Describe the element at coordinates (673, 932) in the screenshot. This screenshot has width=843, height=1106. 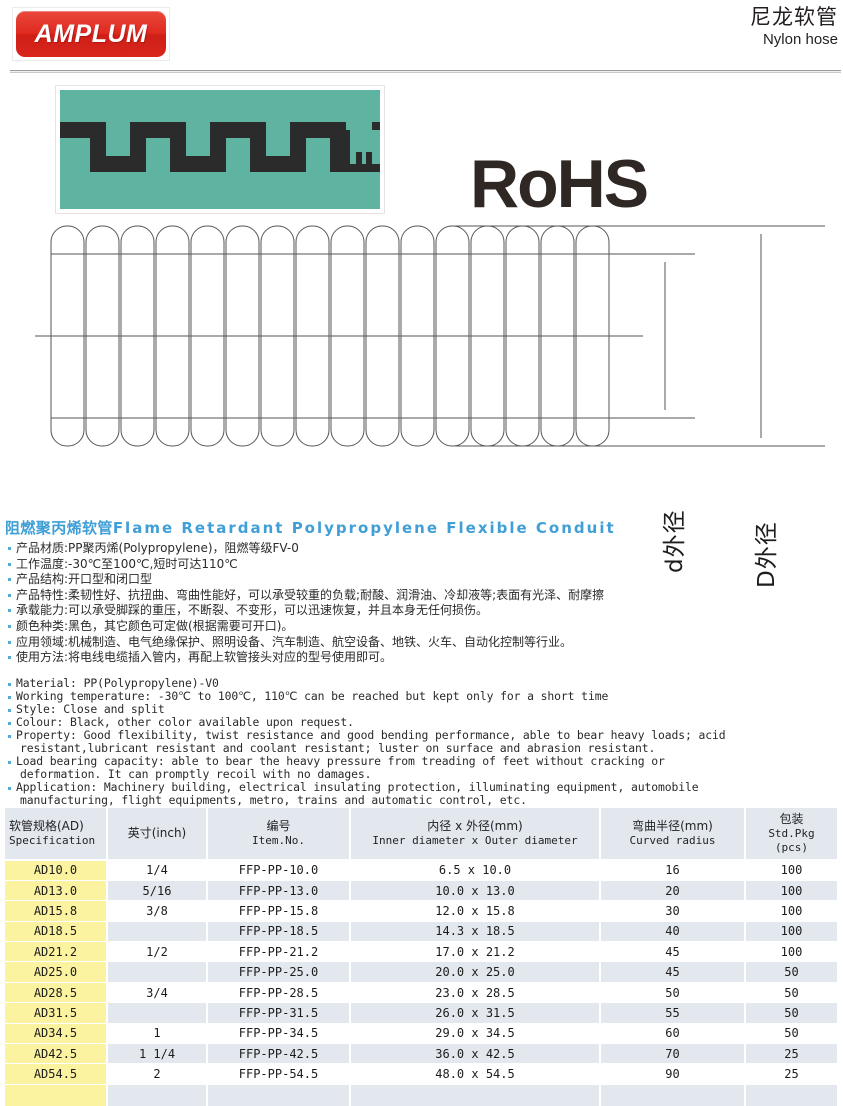
I see `cell-curved-radius: 40` at that location.